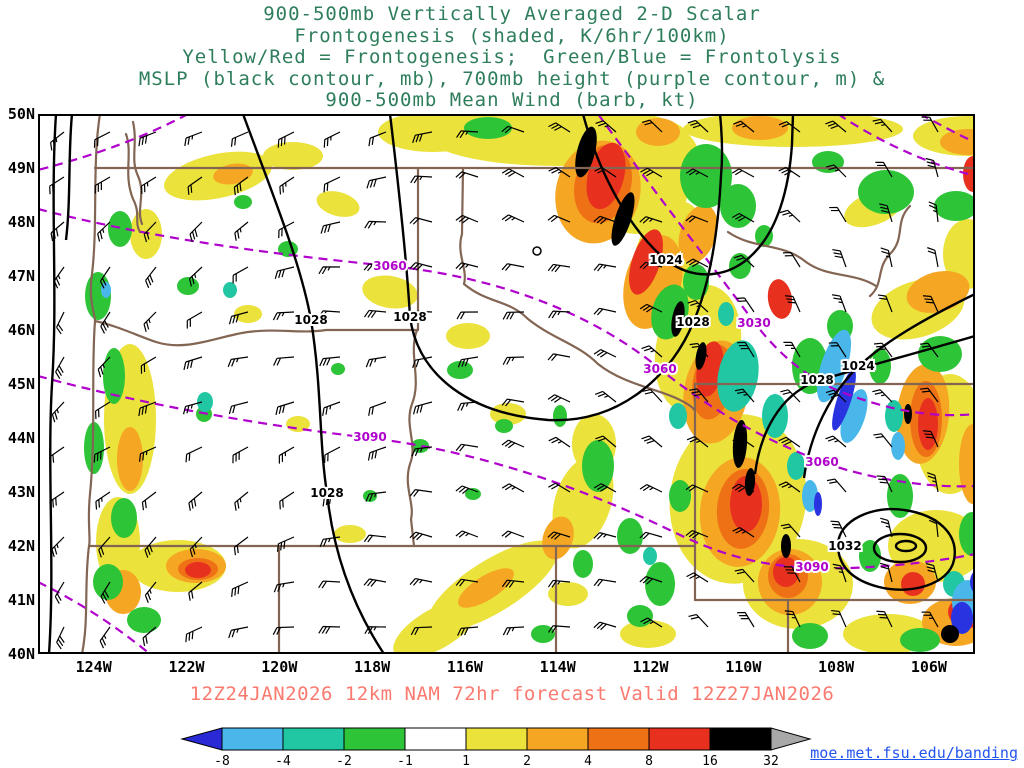  Describe the element at coordinates (512, 100) in the screenshot. I see `title-line: 900-500mb Mean Wind (barb, kt)` at that location.